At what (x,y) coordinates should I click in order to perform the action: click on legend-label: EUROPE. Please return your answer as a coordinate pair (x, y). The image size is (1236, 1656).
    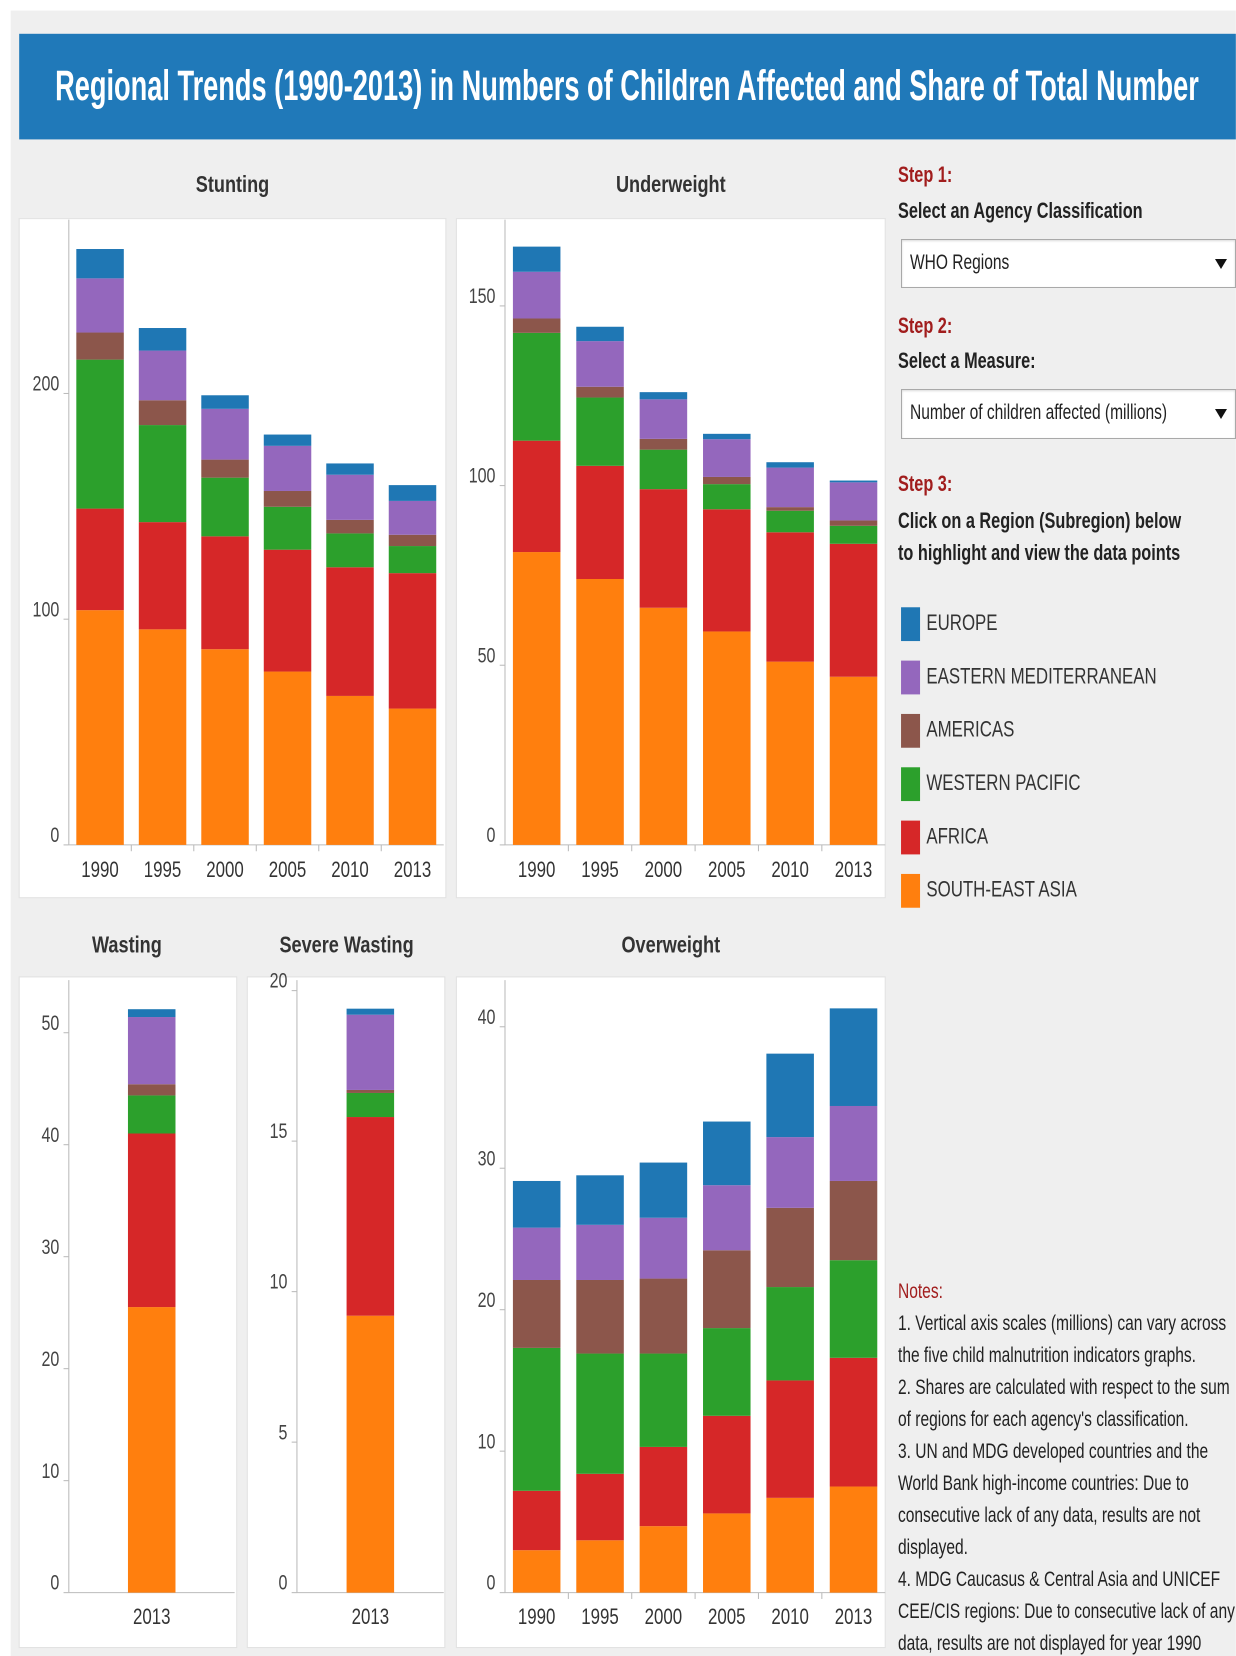
    Looking at the image, I should click on (961, 623).